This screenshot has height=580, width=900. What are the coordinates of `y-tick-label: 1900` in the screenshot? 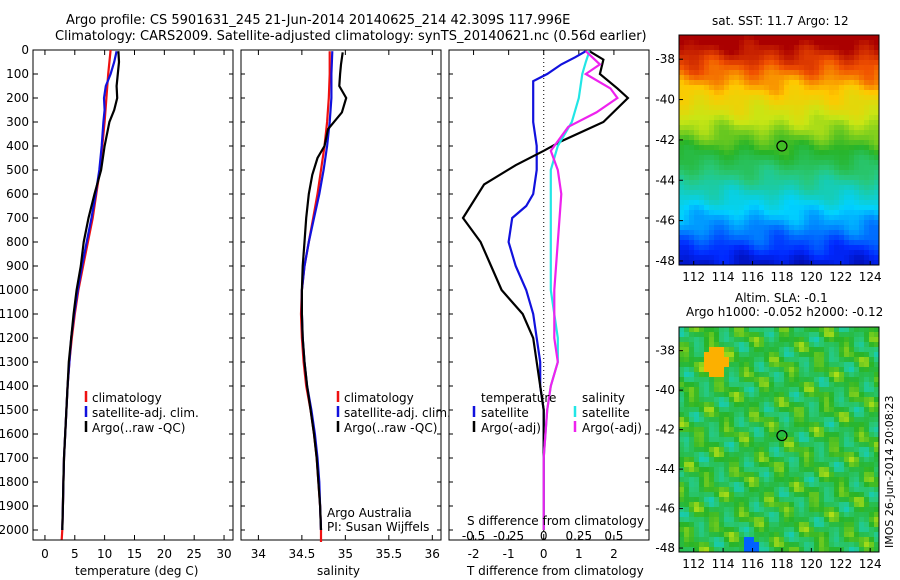 It's located at (14, 506).